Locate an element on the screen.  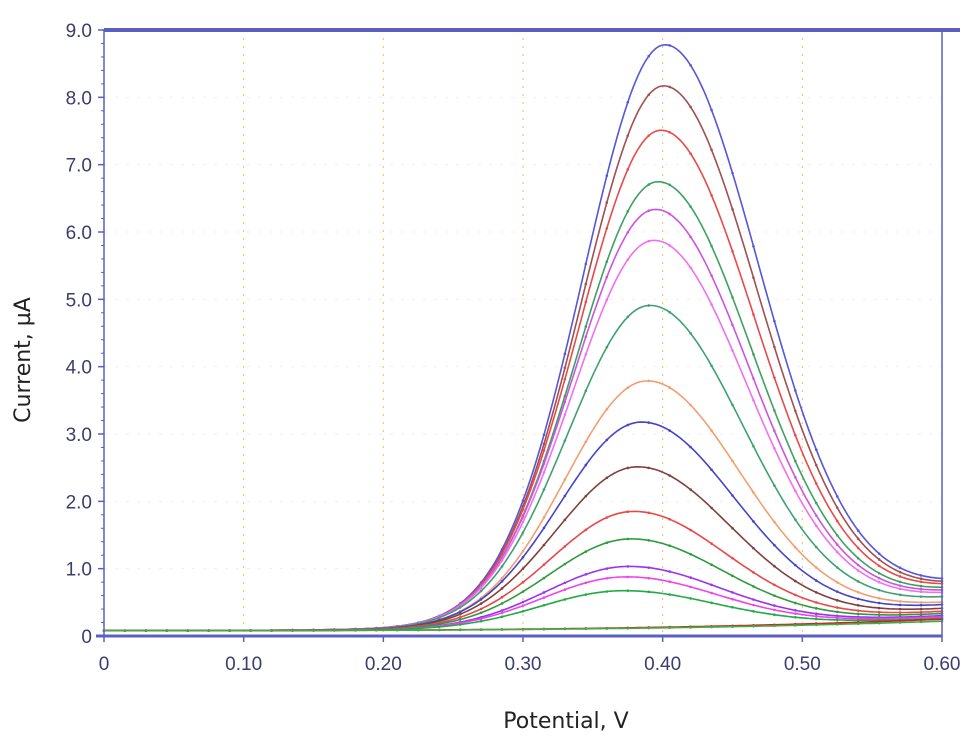
y-tick-label: 1.0 is located at coordinates (79, 570).